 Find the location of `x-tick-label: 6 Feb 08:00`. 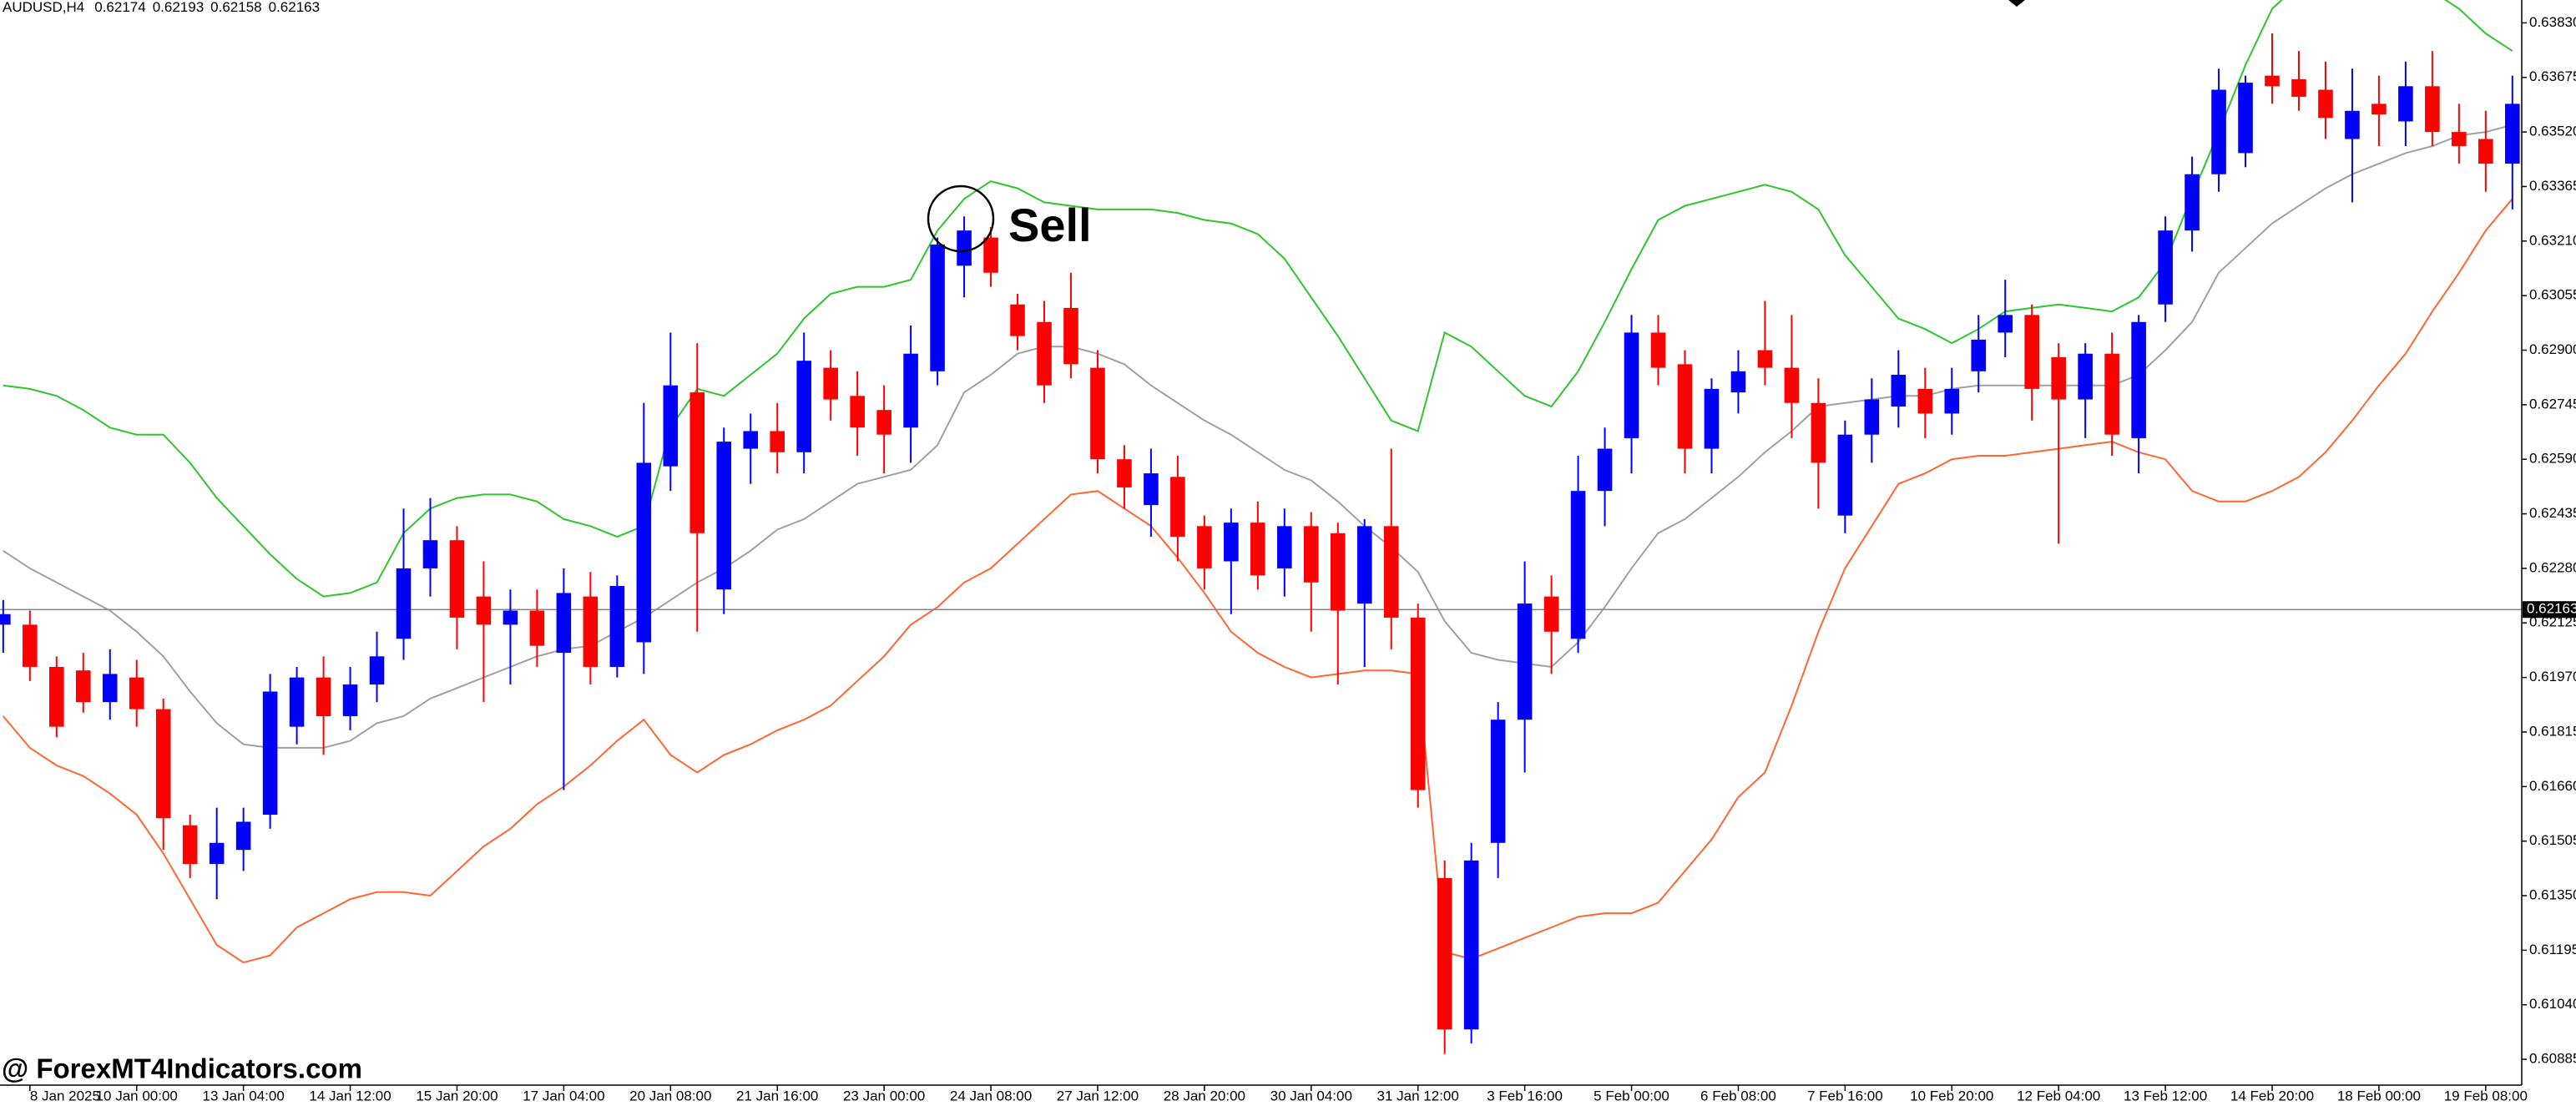

x-tick-label: 6 Feb 08:00 is located at coordinates (1738, 1095).